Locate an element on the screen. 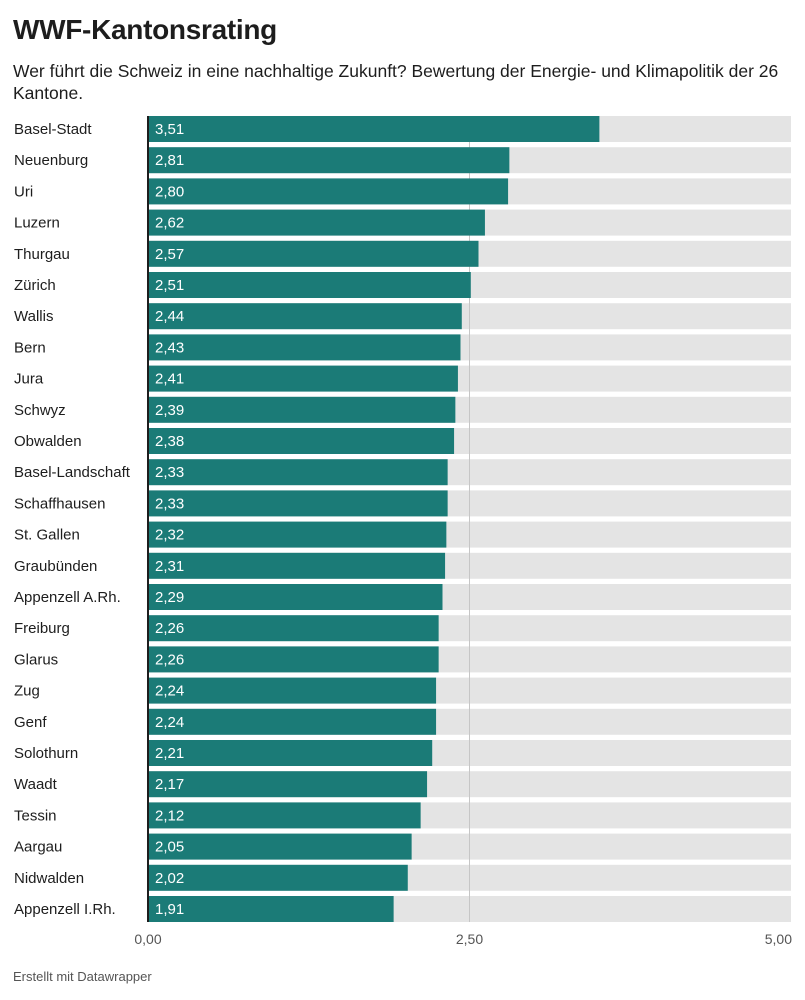 Image resolution: width=805 pixels, height=1000 pixels. value-label: 3,51 is located at coordinates (169, 129).